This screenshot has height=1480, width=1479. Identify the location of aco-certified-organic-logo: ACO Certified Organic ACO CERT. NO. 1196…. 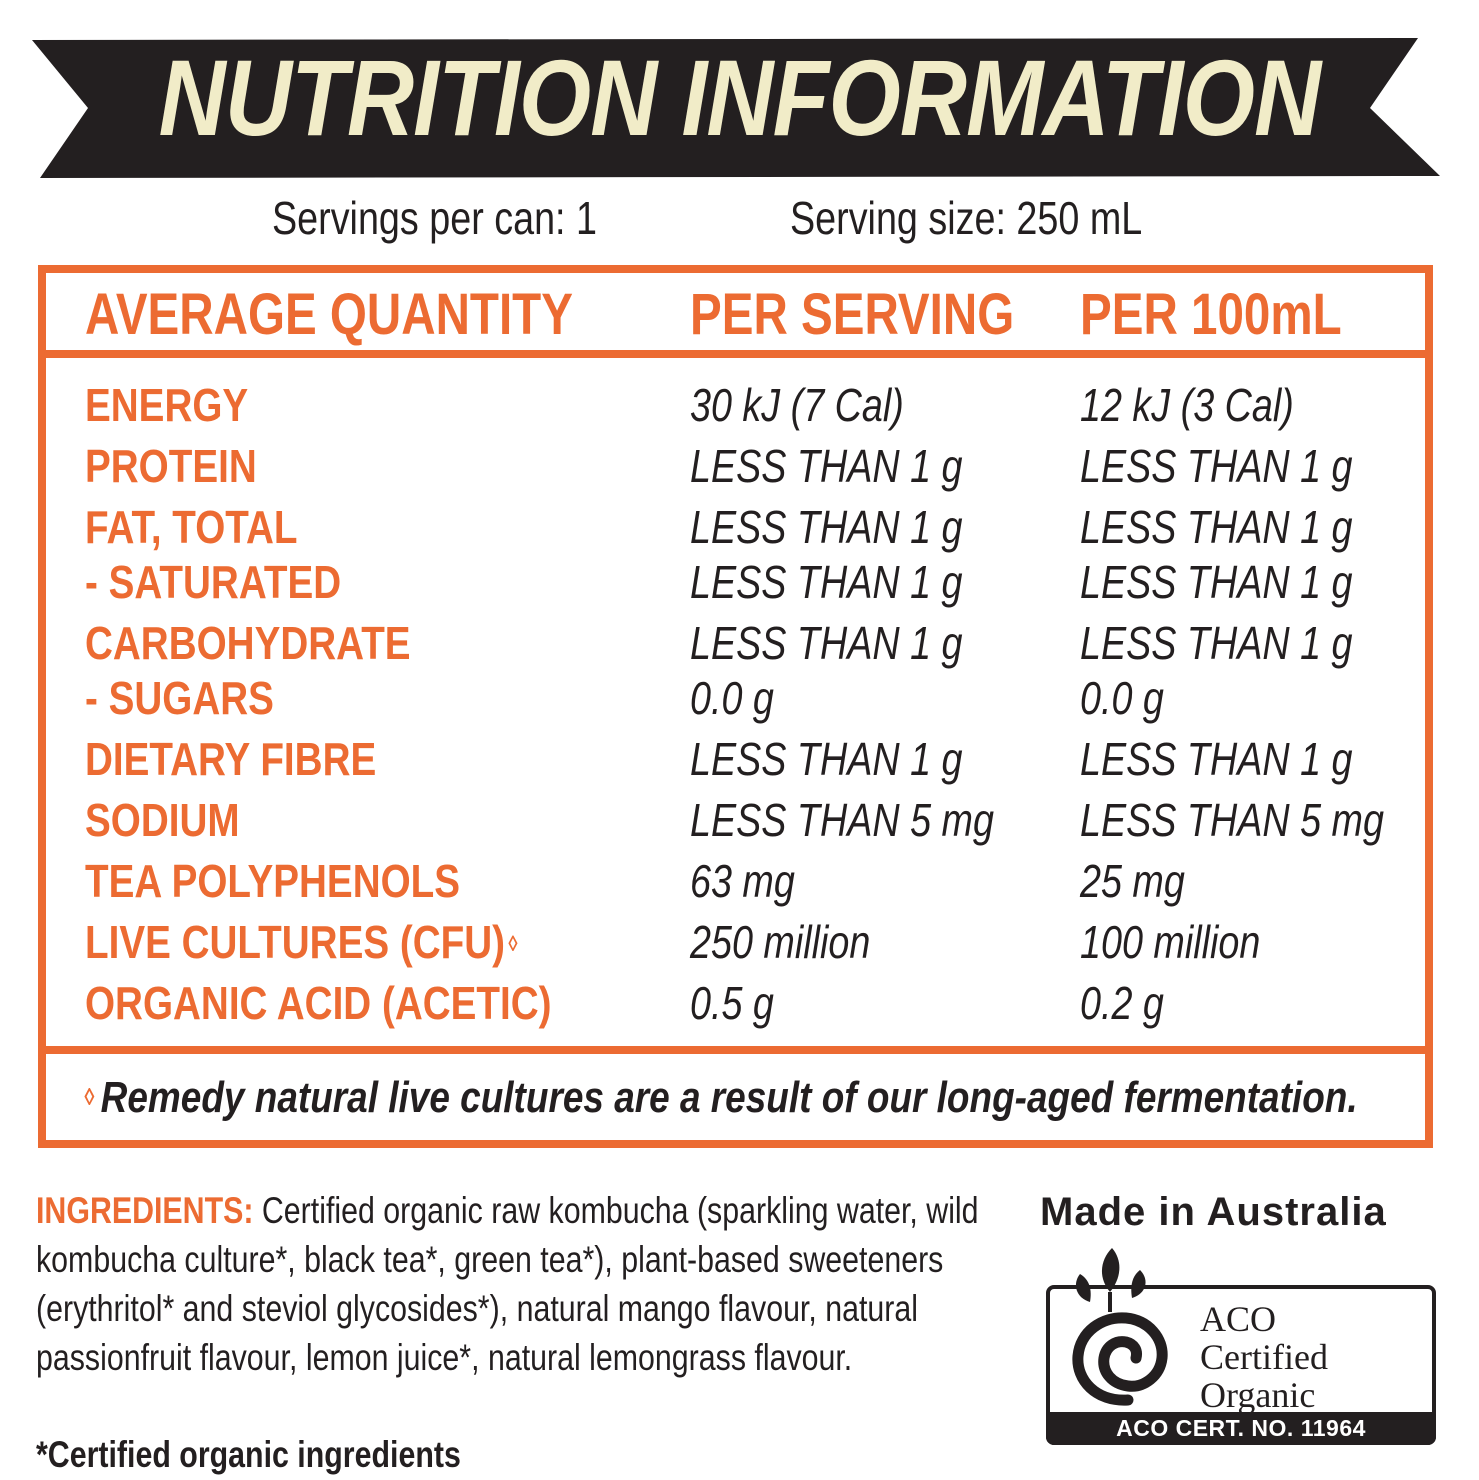
(1241, 1342).